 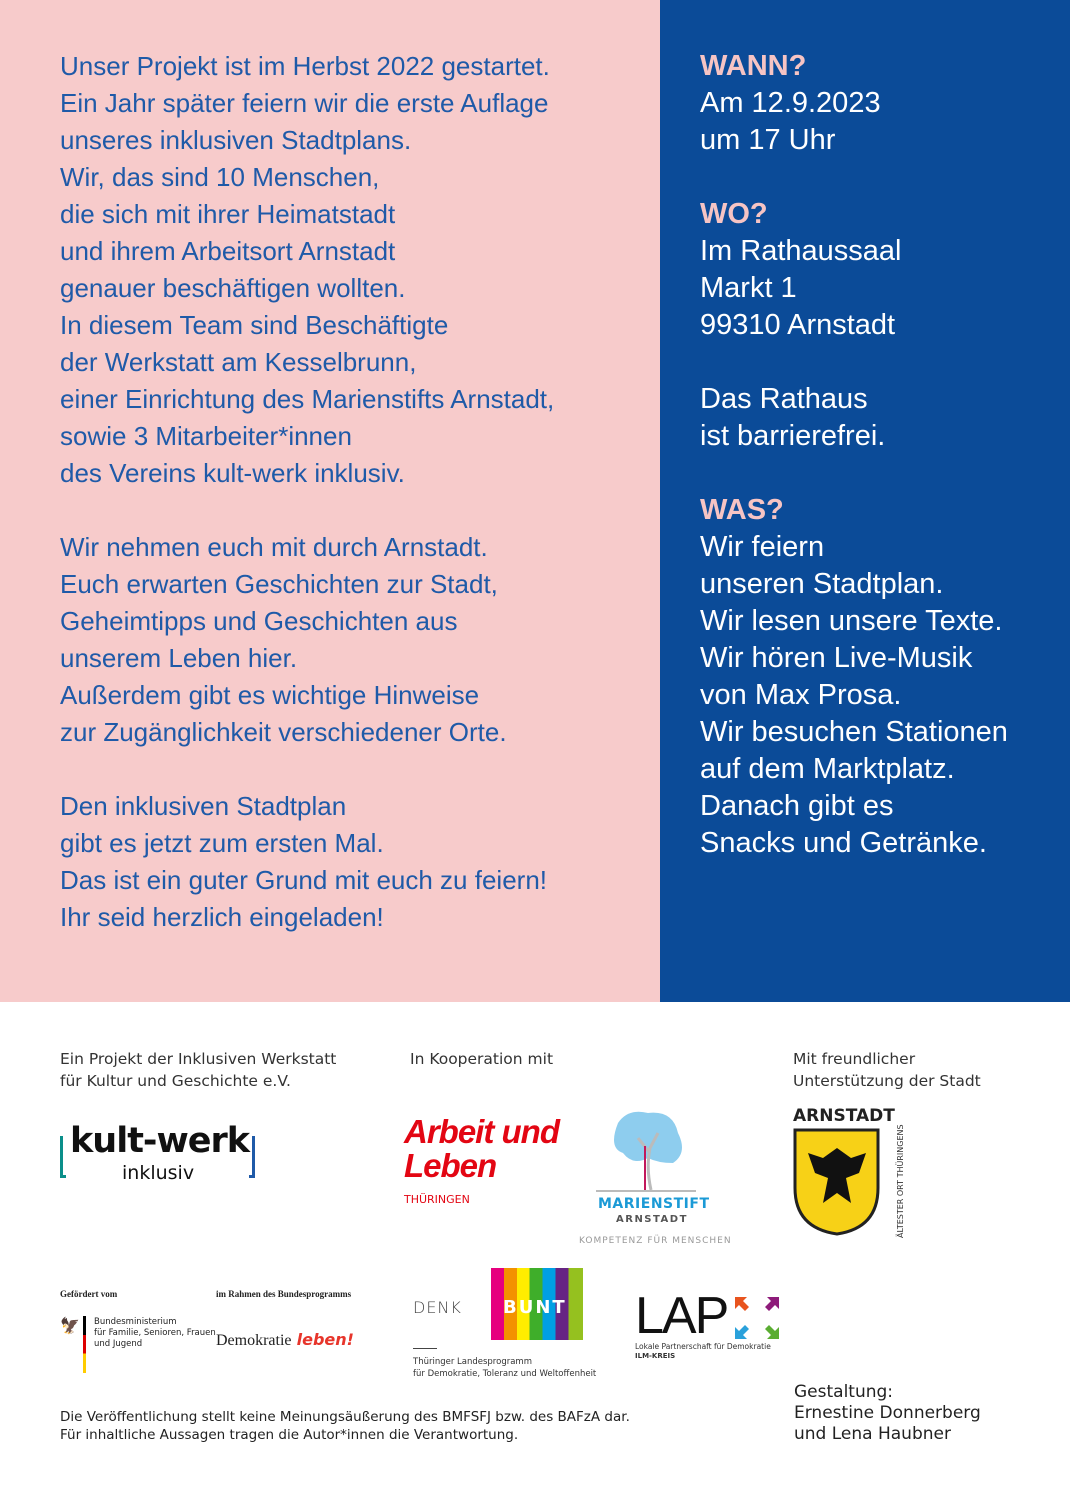 What do you see at coordinates (274, 547) in the screenshot?
I see `text-line: Wir nehmen euch mit durch Arnstadt.` at bounding box center [274, 547].